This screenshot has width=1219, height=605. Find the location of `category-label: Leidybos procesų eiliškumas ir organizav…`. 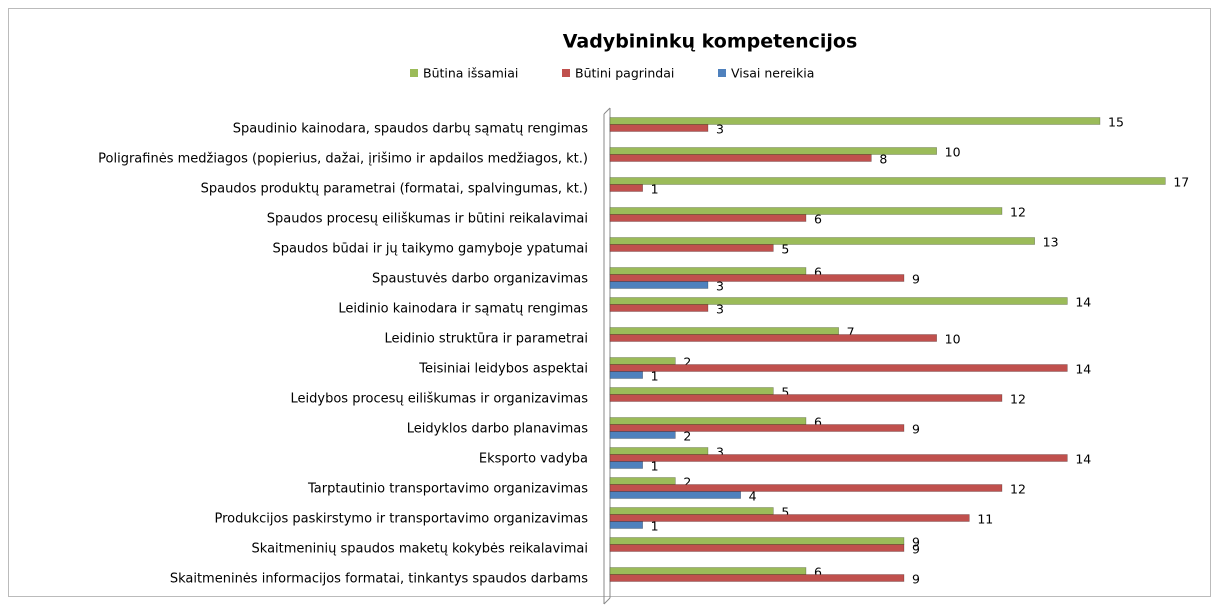

category-label: Leidybos procesų eiliškumas ir organizav… is located at coordinates (440, 399).